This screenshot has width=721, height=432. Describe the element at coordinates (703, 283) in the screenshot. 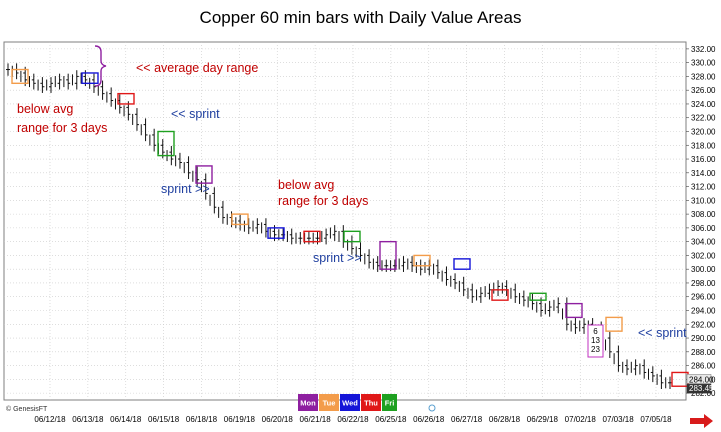

I see `y-tick-label: 298.00` at that location.